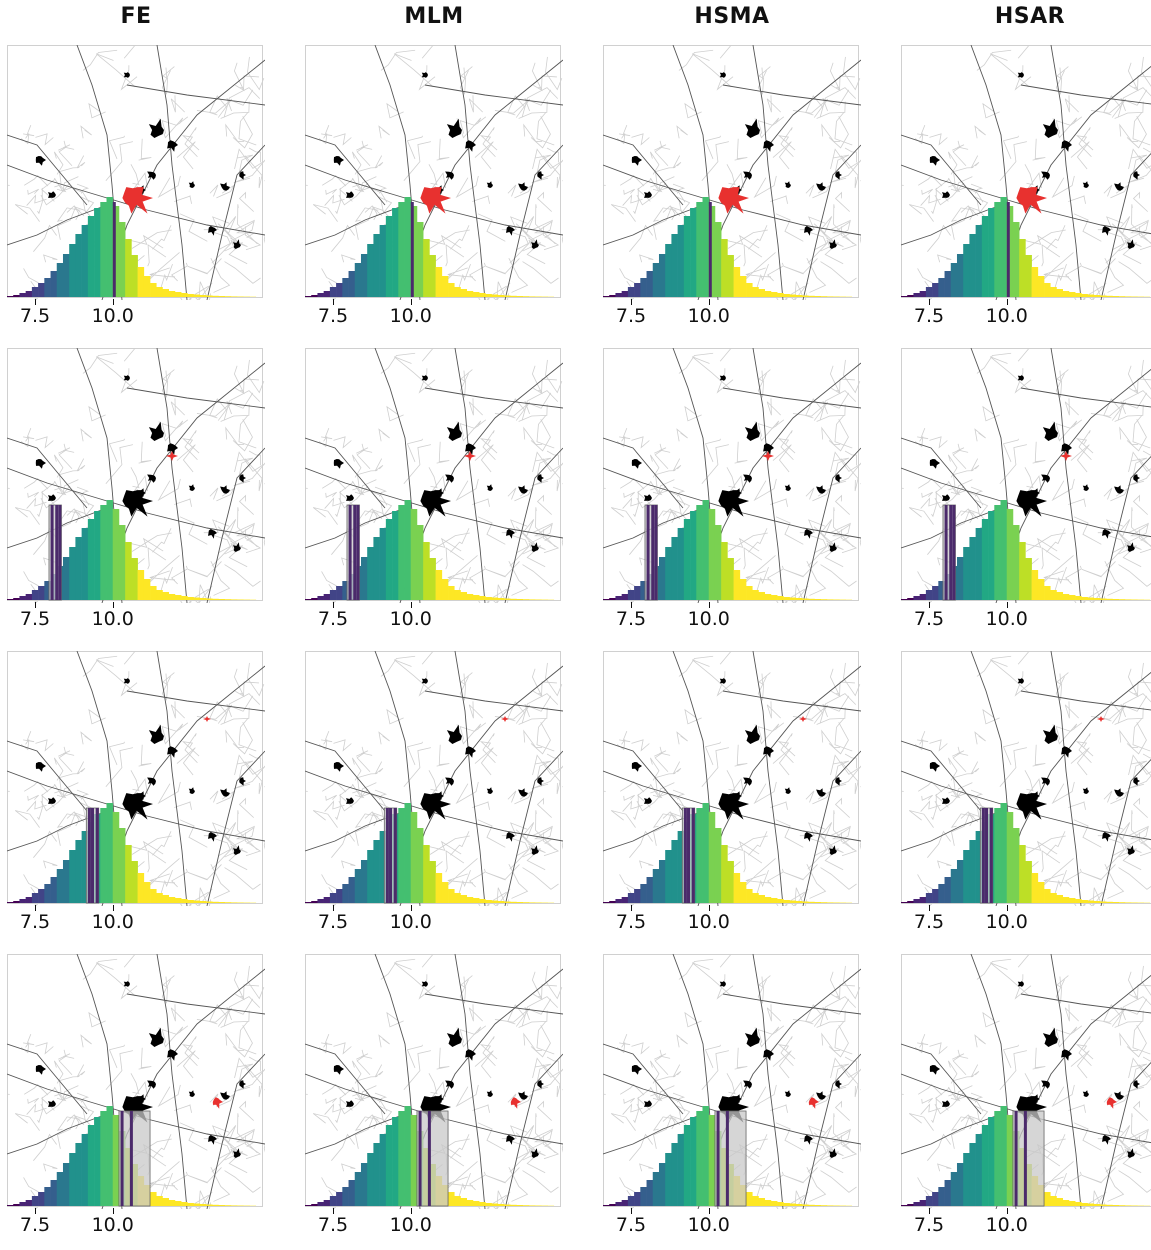 The height and width of the screenshot is (1250, 1151). Describe the element at coordinates (728, 247) in the screenshot. I see `histogram` at that location.